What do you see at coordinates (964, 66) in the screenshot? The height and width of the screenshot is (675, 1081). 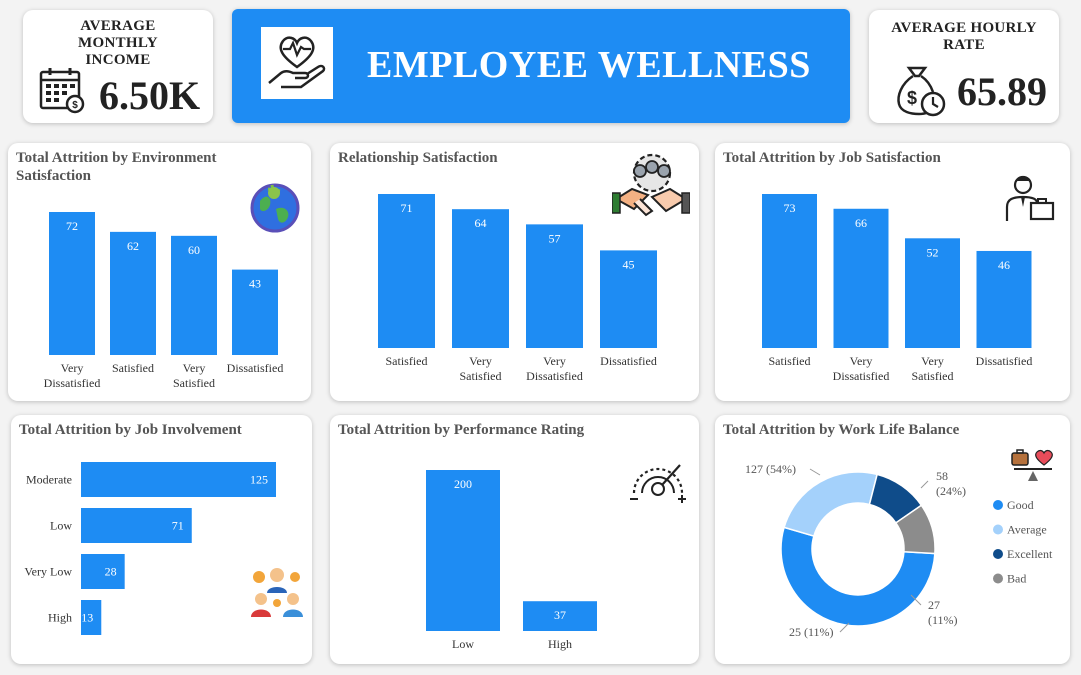 I see `kpi-card-hourly-rate: AVERAGE HOURLY RATE $ 65.89` at bounding box center [964, 66].